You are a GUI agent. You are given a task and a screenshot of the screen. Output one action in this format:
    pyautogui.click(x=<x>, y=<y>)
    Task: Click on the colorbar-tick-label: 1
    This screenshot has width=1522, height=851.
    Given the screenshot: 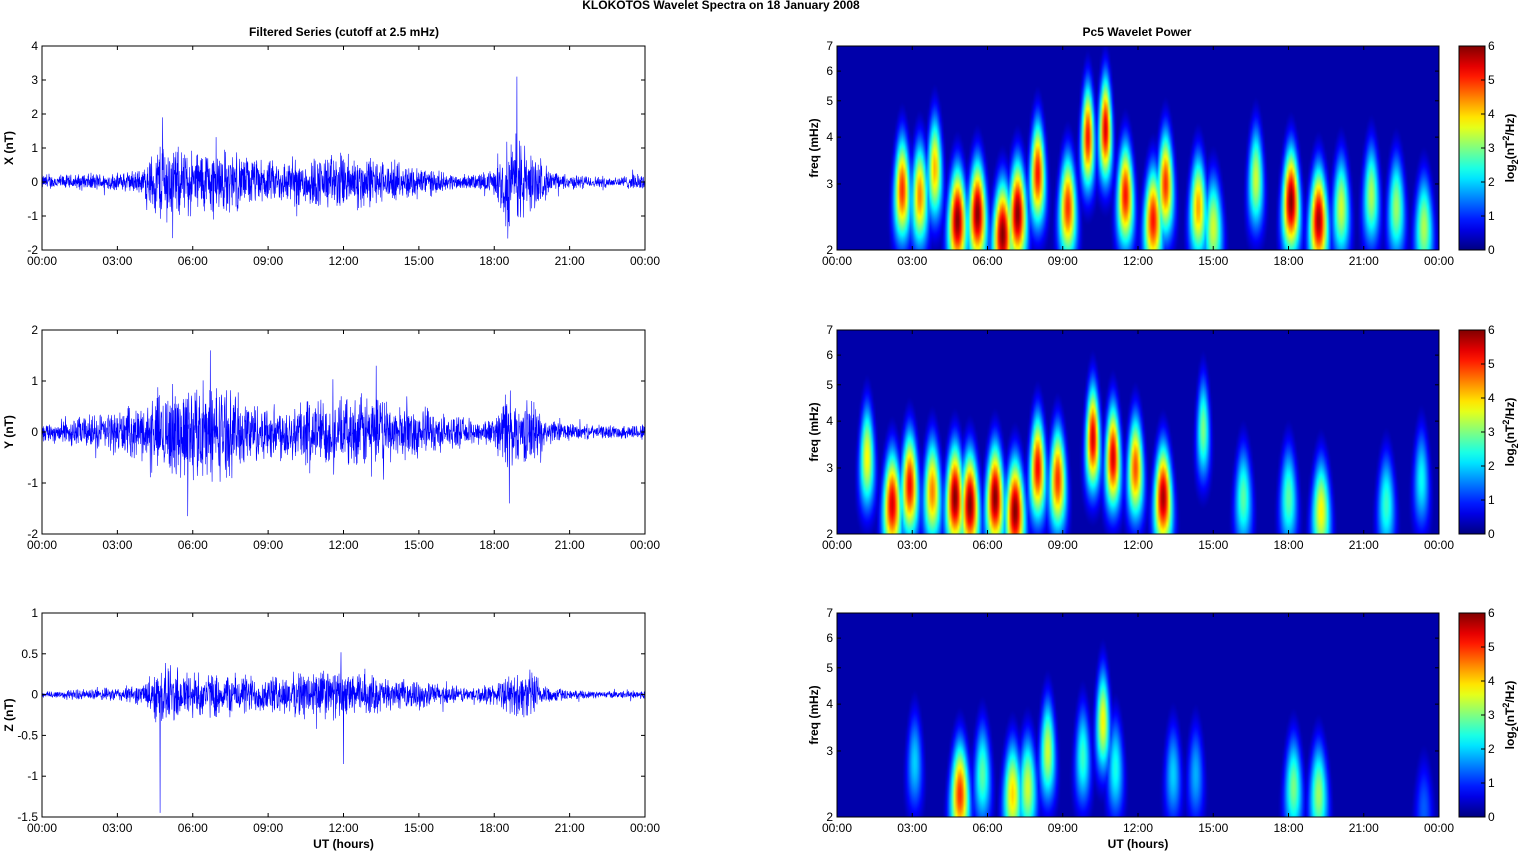 What is the action you would take?
    pyautogui.click(x=1491, y=783)
    